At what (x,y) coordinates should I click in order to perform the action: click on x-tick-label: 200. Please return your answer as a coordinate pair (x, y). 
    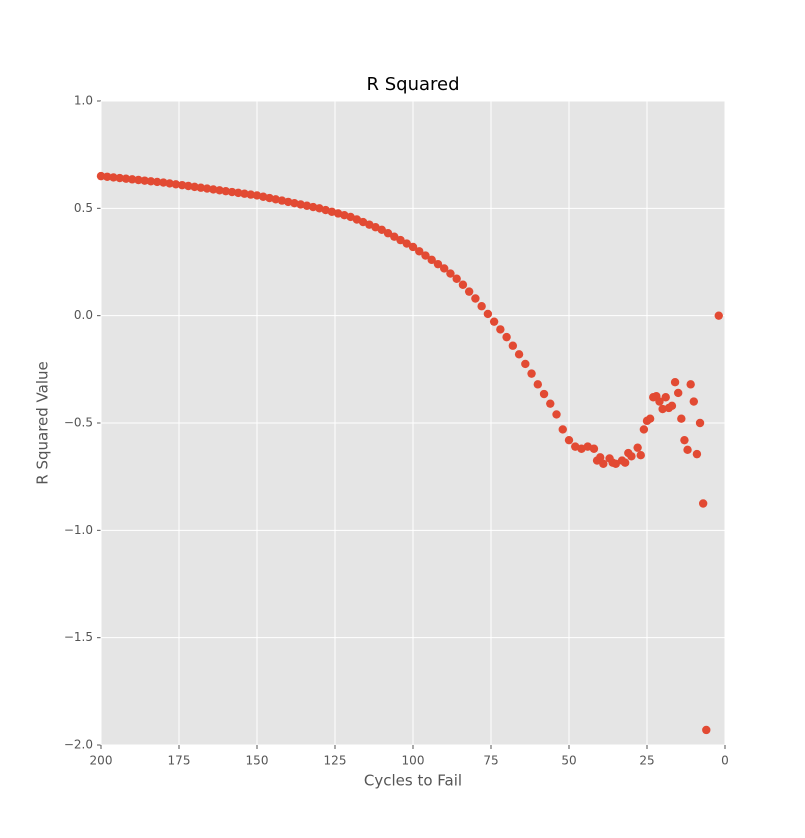
    Looking at the image, I should click on (101, 761).